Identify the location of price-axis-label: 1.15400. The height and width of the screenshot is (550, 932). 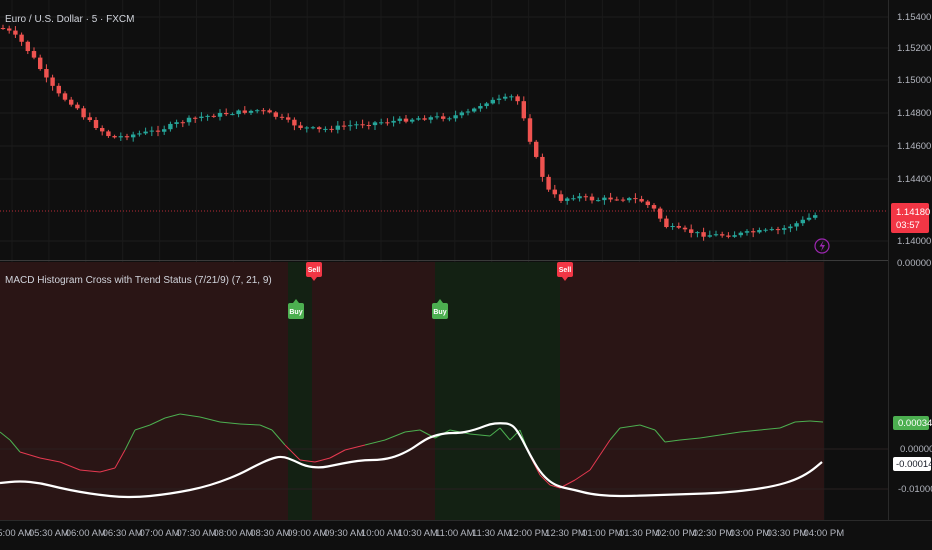
(914, 17).